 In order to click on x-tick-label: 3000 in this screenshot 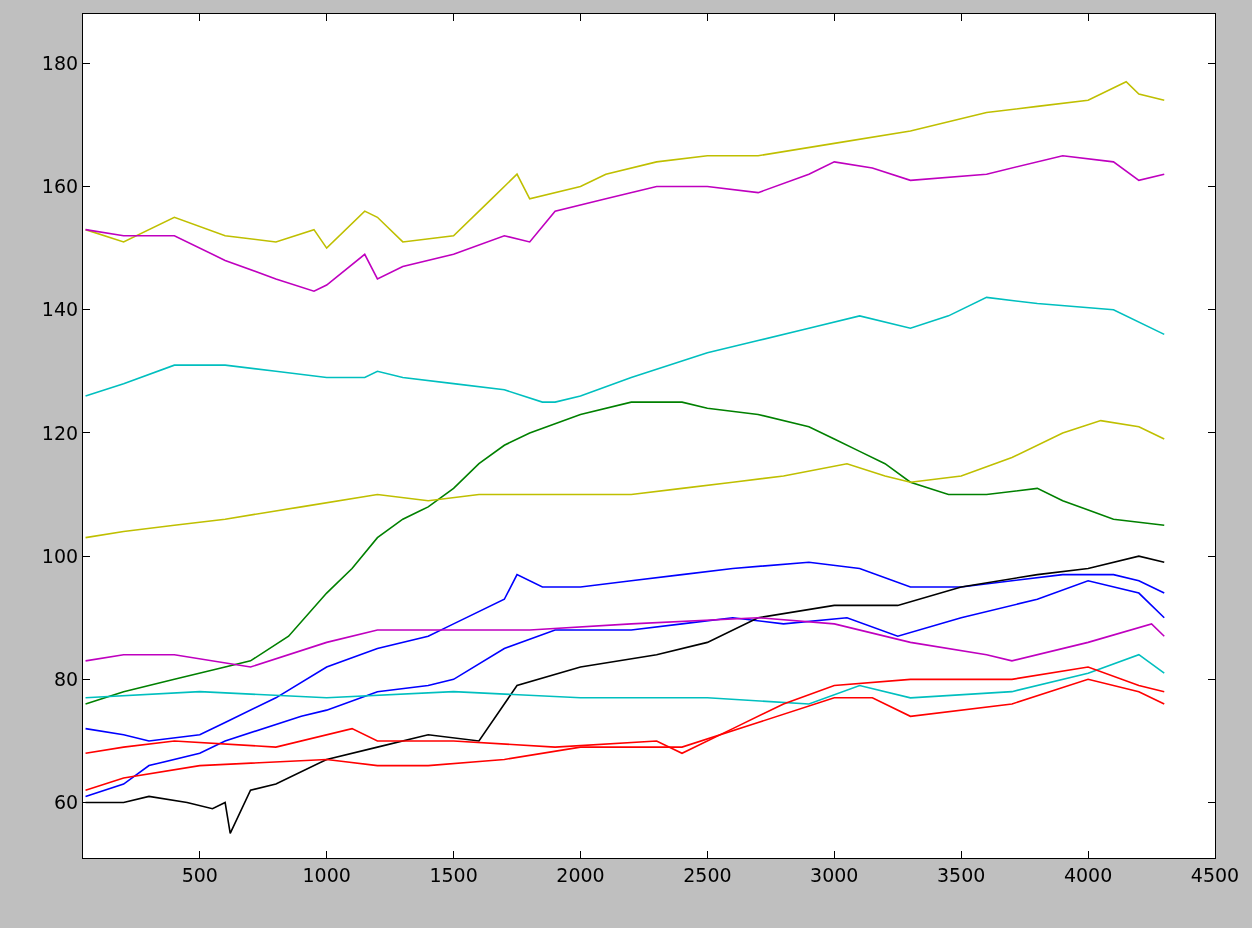, I will do `click(834, 874)`.